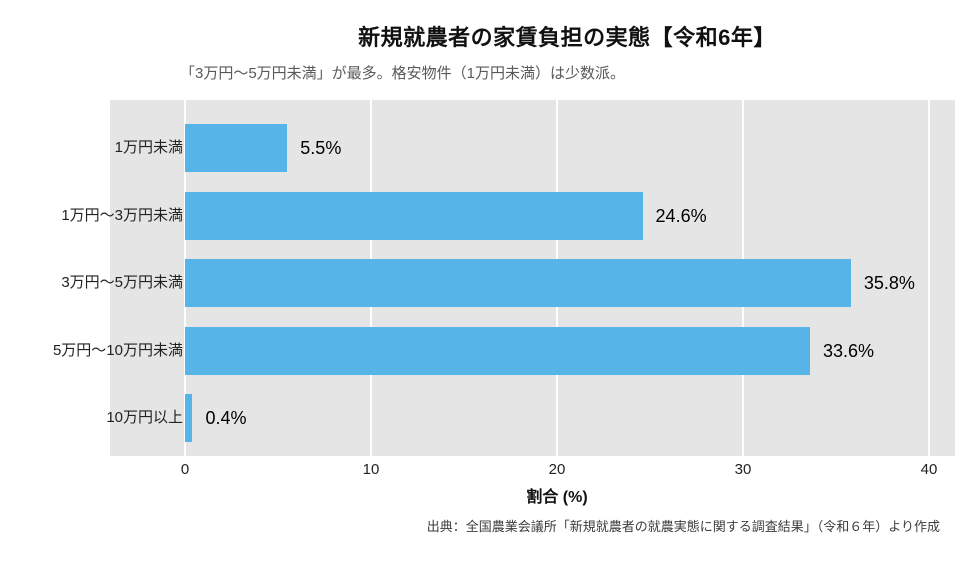 The image size is (980, 588). Describe the element at coordinates (683, 526) in the screenshot. I see `source-note: 出典：全国農業会議所「新規就農者の就農実態に関する調査結果」（令和６年）より作成` at that location.